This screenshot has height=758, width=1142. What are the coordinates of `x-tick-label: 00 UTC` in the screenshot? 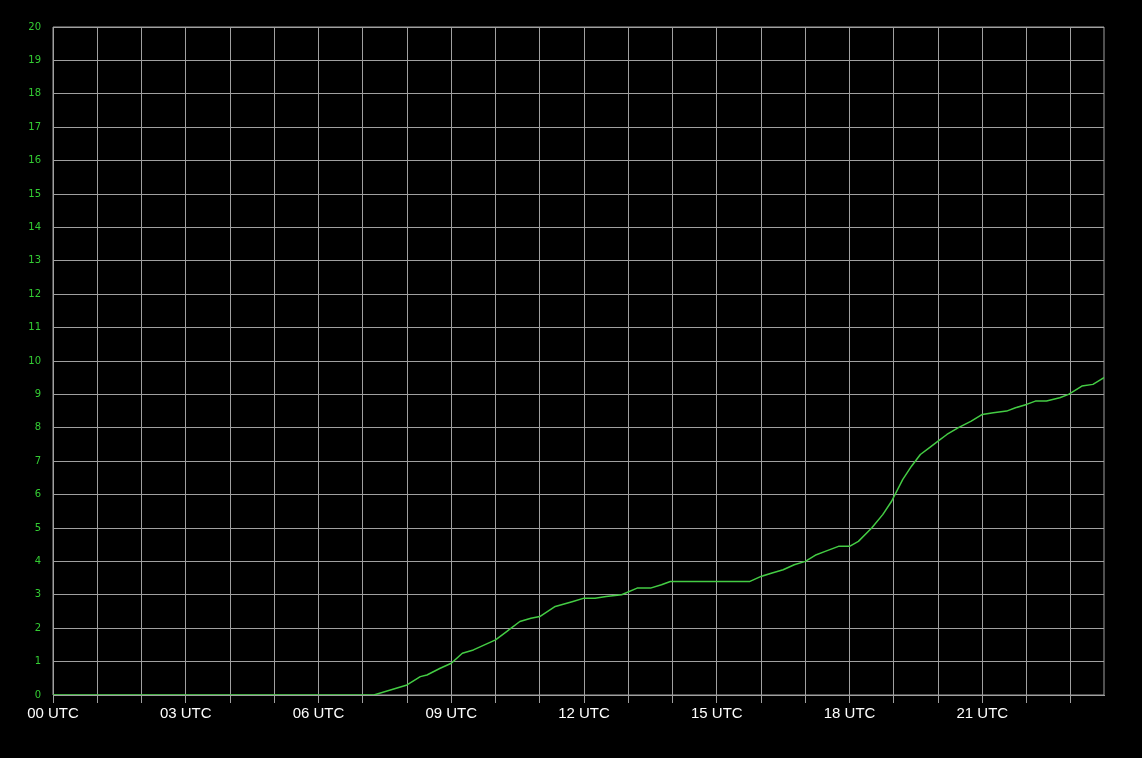 It's located at (53, 713).